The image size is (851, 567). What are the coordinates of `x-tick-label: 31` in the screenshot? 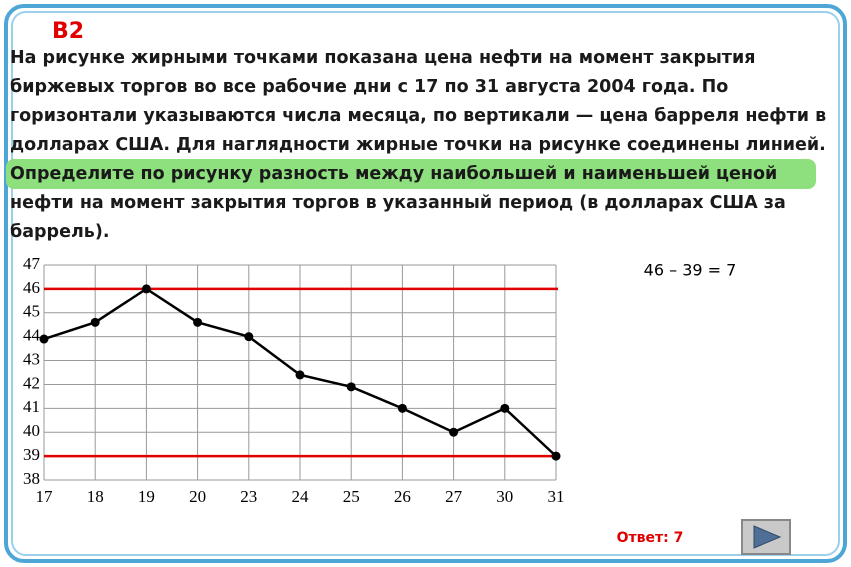 It's located at (556, 496).